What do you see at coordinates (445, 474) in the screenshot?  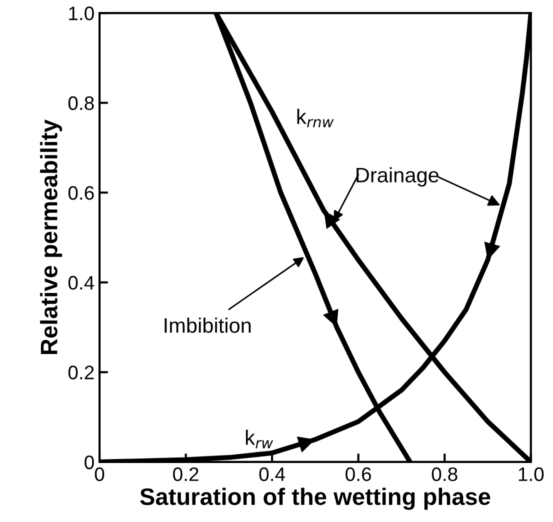 I see `x-tick-label: 0.8` at bounding box center [445, 474].